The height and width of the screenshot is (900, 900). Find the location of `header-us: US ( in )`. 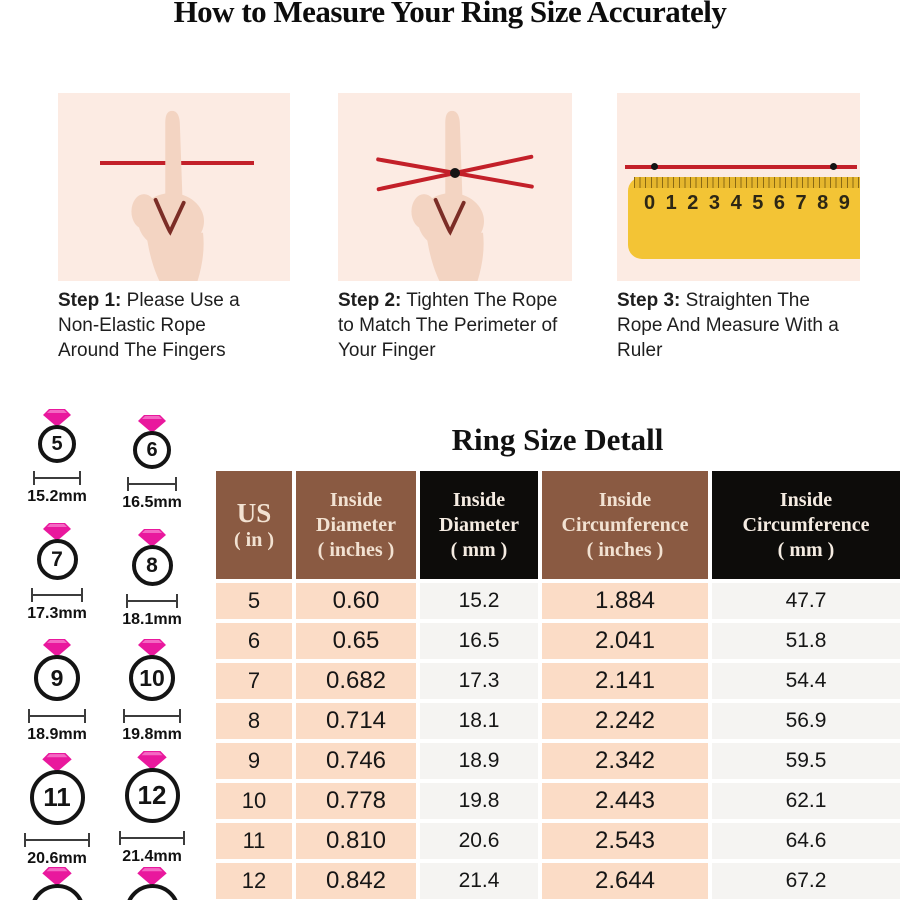

header-us: US ( in ) is located at coordinates (254, 525).